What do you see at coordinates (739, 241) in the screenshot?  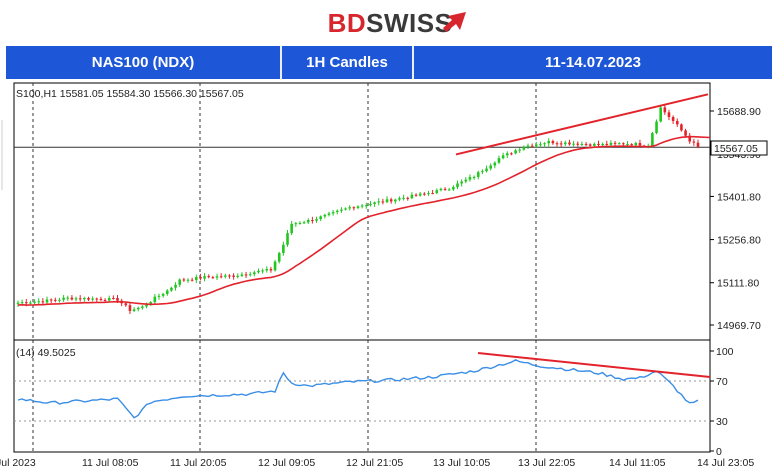 I see `price-y-tick-label: 15256.80` at bounding box center [739, 241].